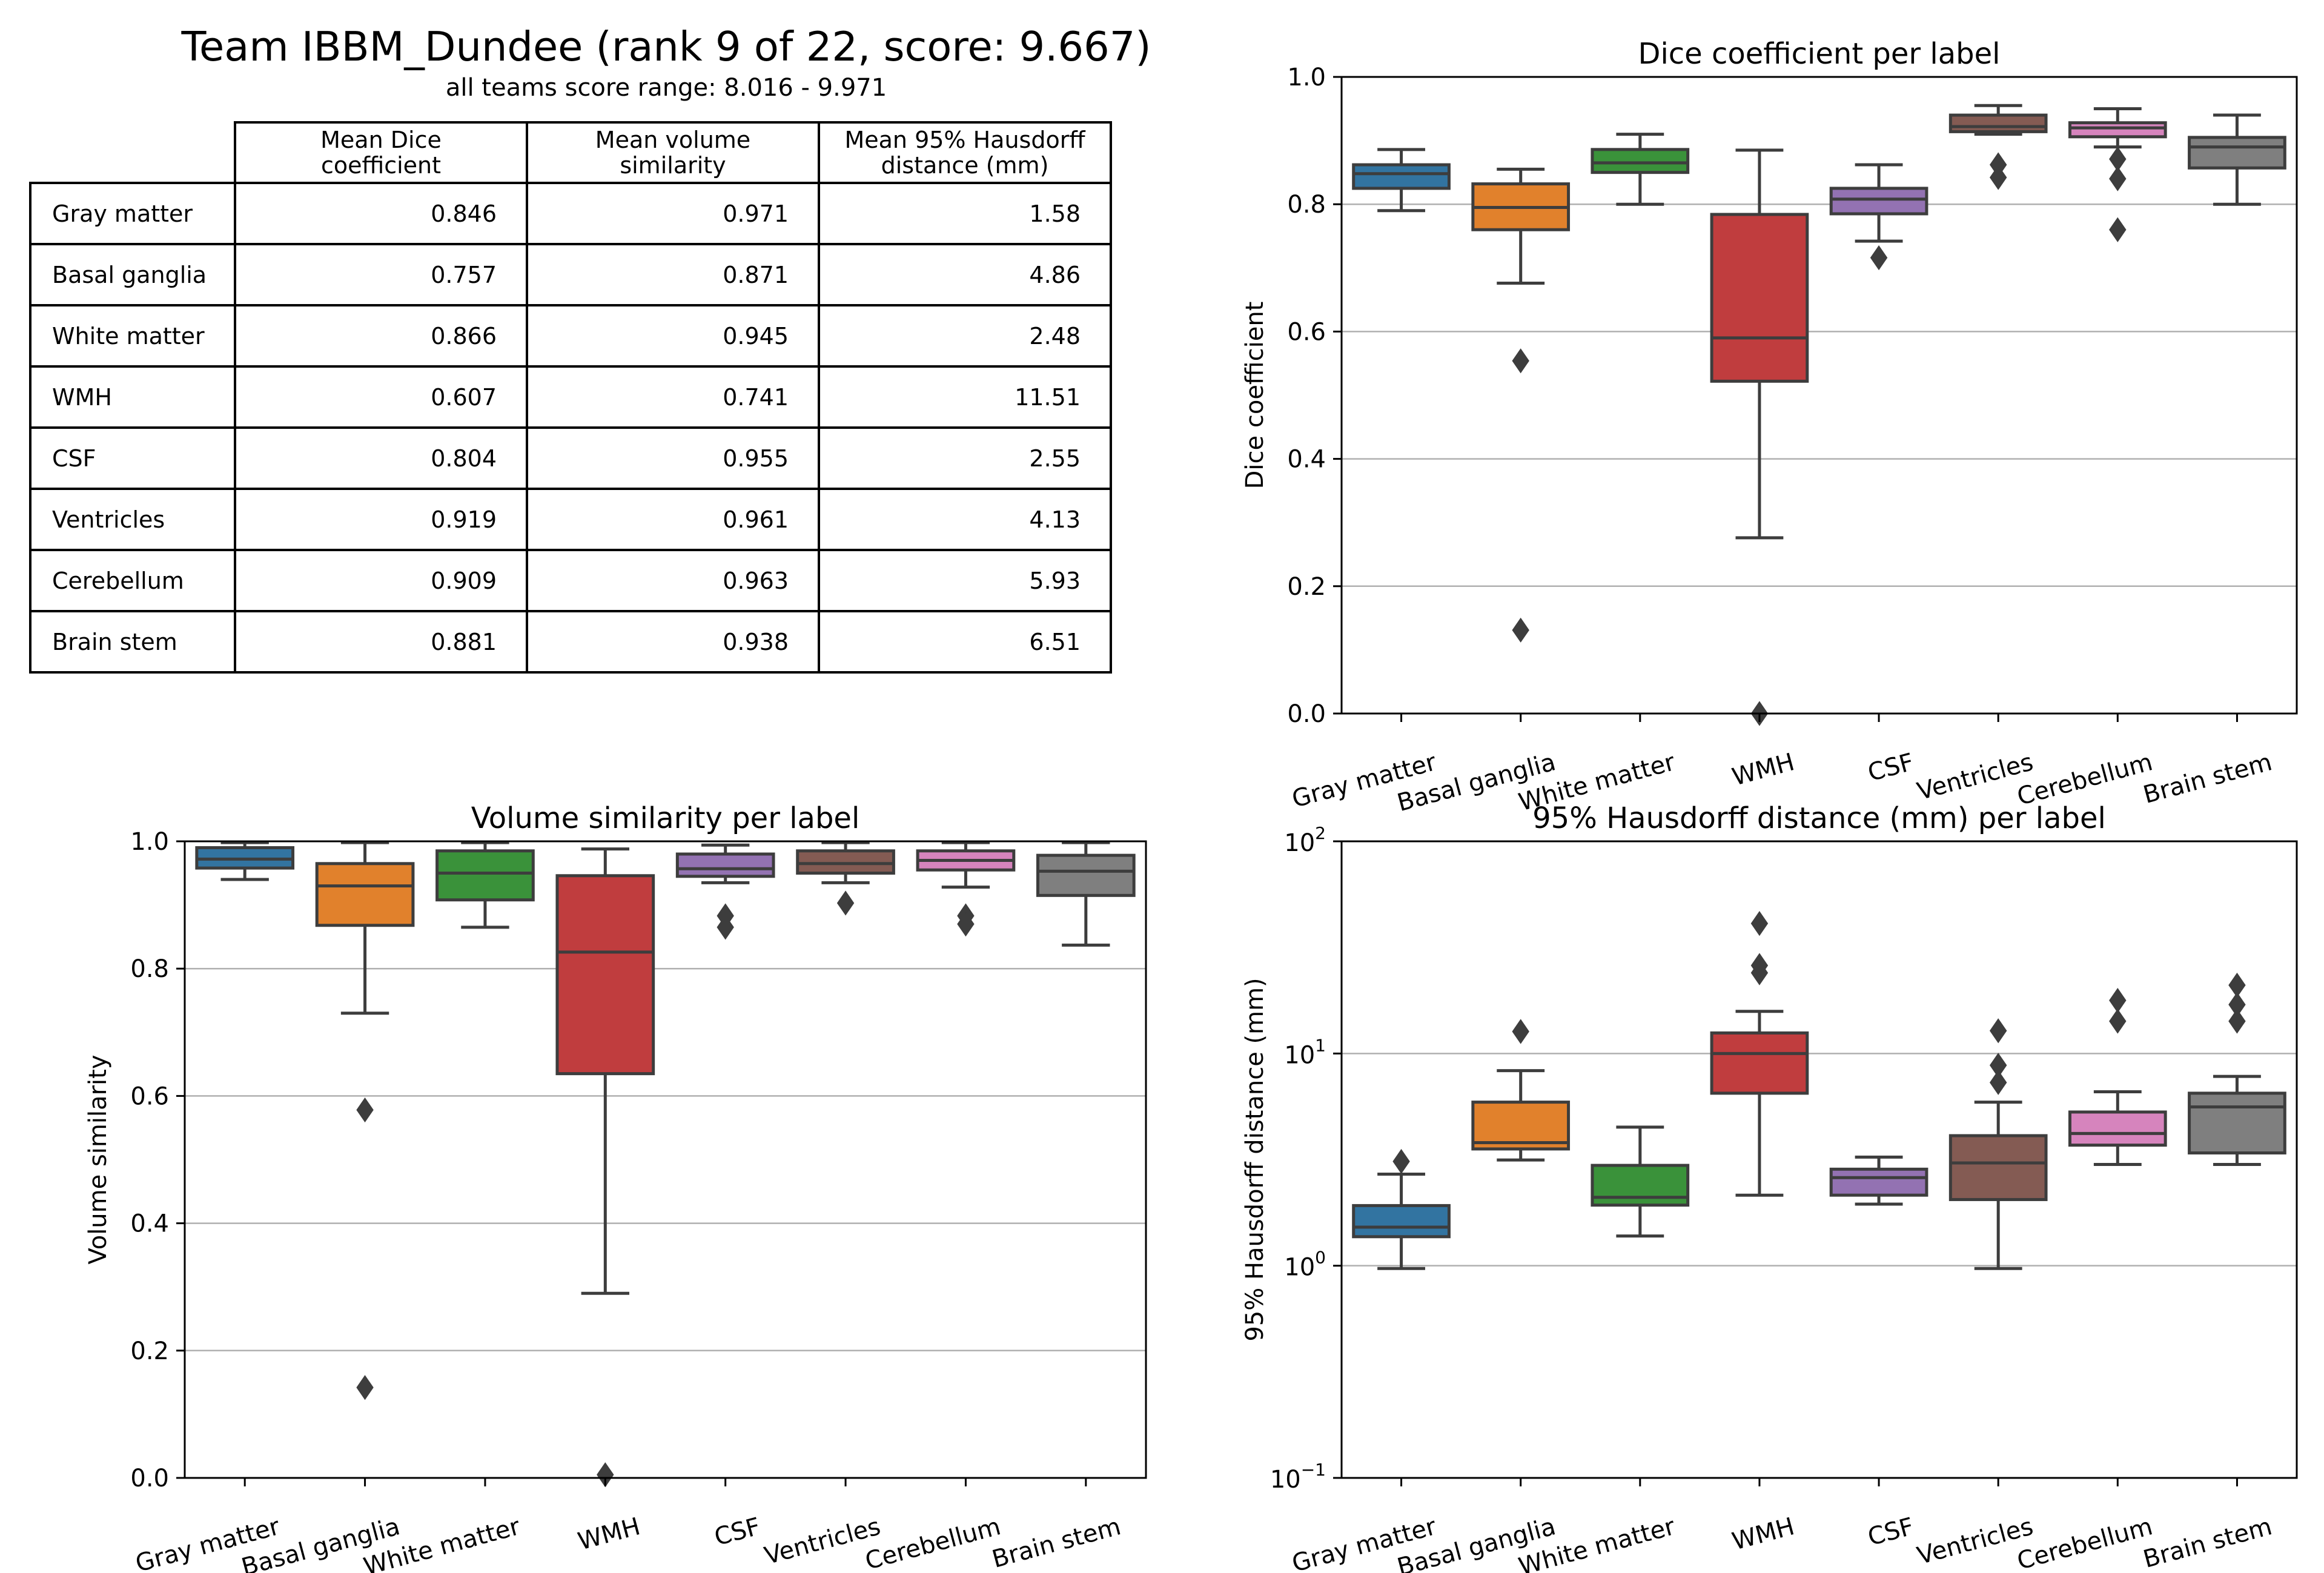  Describe the element at coordinates (1305, 1265) in the screenshot. I see `y-tick-label: 10⁰` at that location.